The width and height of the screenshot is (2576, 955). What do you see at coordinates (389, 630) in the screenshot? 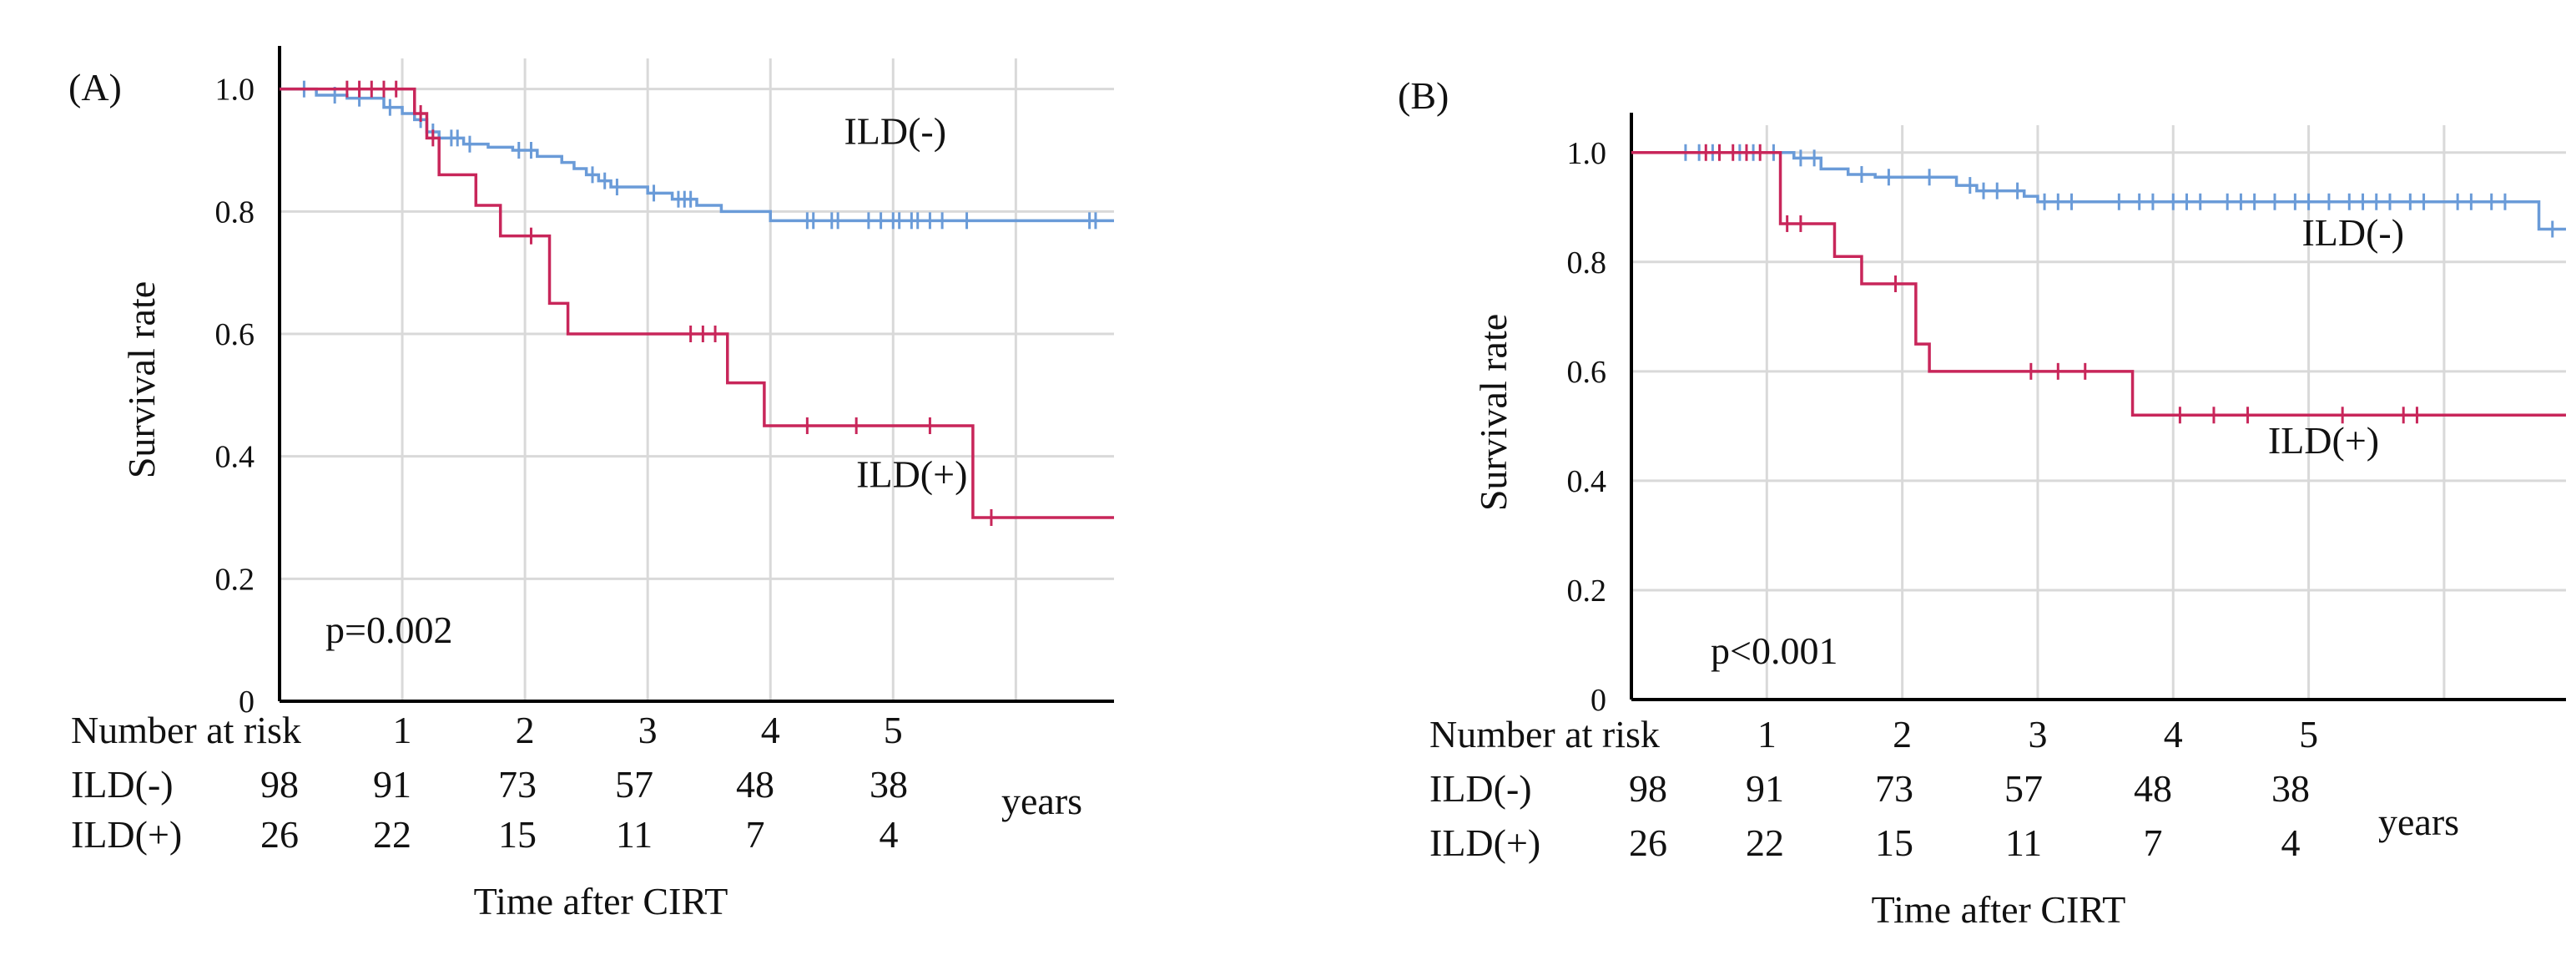
I see `p-value: p=0.002` at bounding box center [389, 630].